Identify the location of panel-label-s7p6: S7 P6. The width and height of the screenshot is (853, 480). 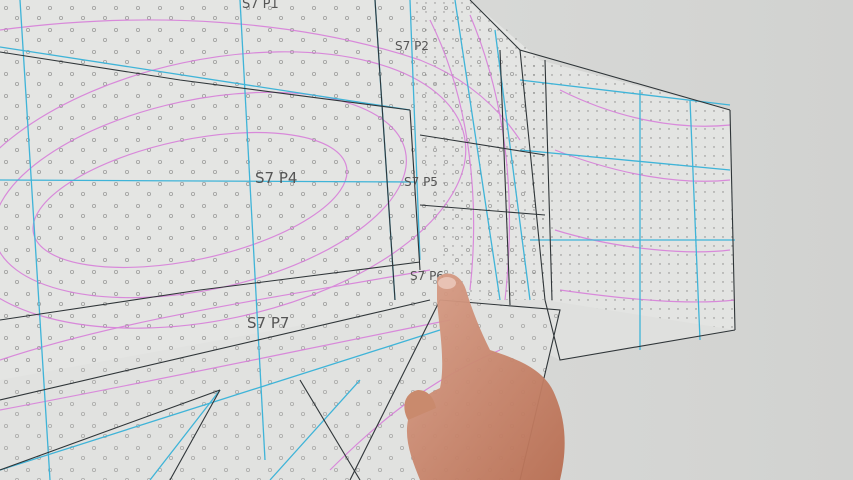
(427, 276).